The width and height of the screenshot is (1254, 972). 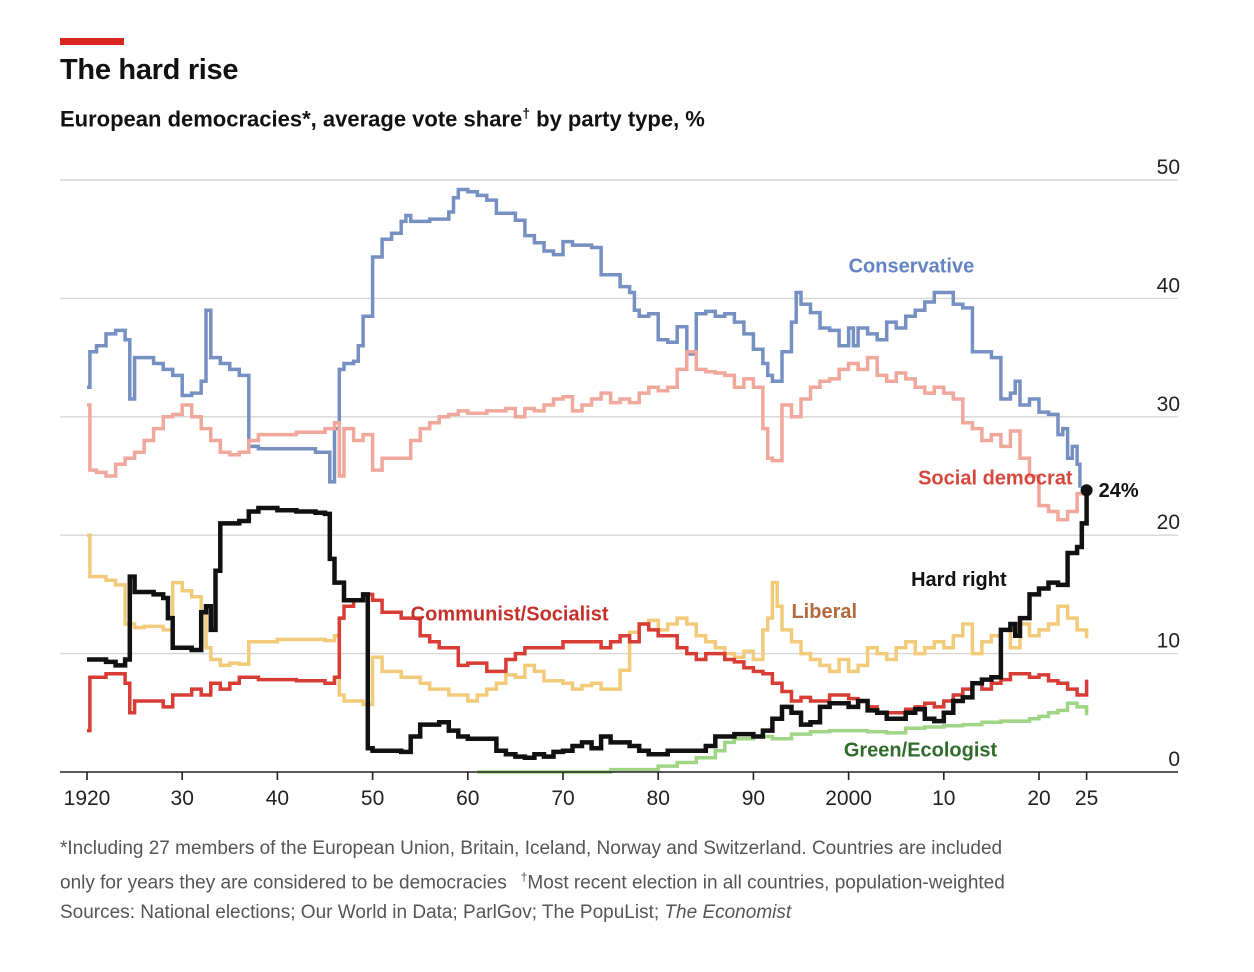 What do you see at coordinates (92, 41) in the screenshot?
I see `title-accent-bar` at bounding box center [92, 41].